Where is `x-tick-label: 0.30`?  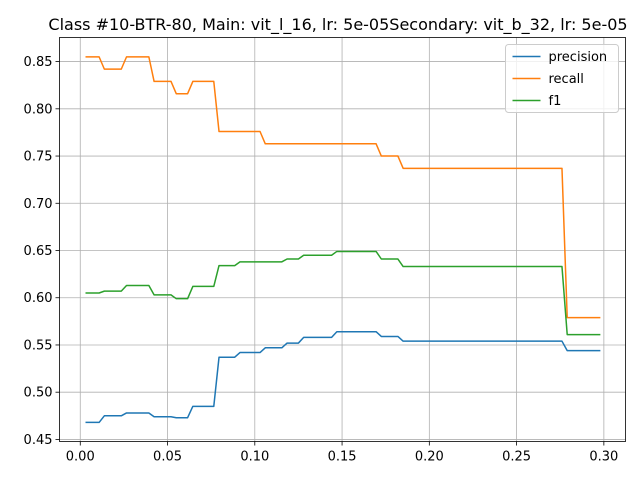 x-tick-label: 0.30 is located at coordinates (603, 457).